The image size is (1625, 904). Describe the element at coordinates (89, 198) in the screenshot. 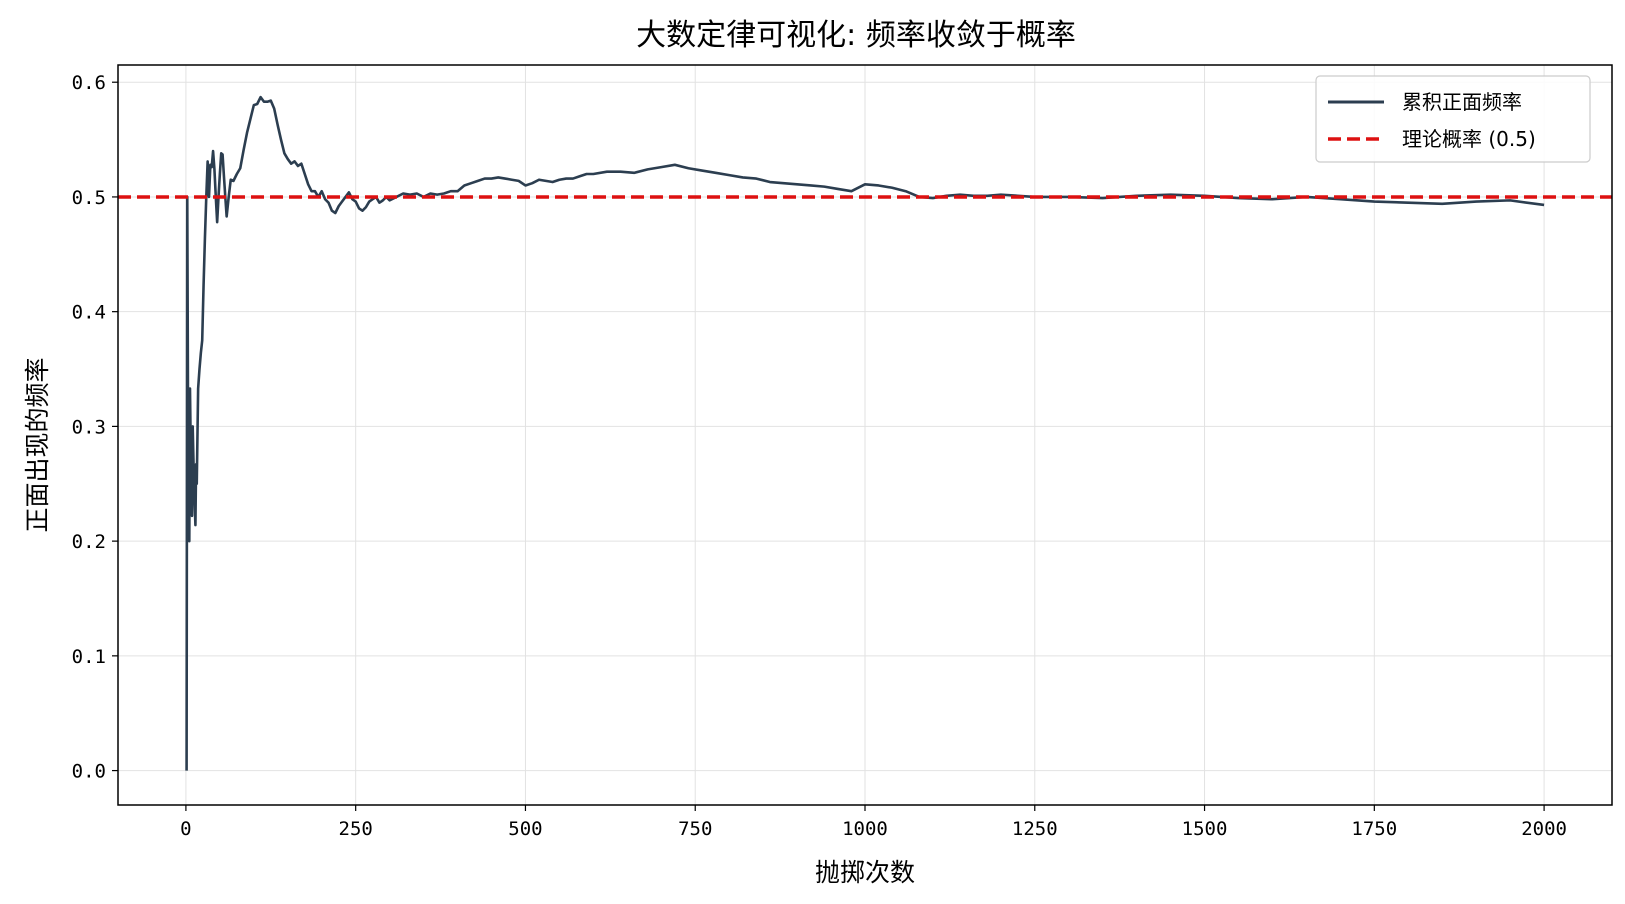

I see `y-tick-label: 0.5` at that location.